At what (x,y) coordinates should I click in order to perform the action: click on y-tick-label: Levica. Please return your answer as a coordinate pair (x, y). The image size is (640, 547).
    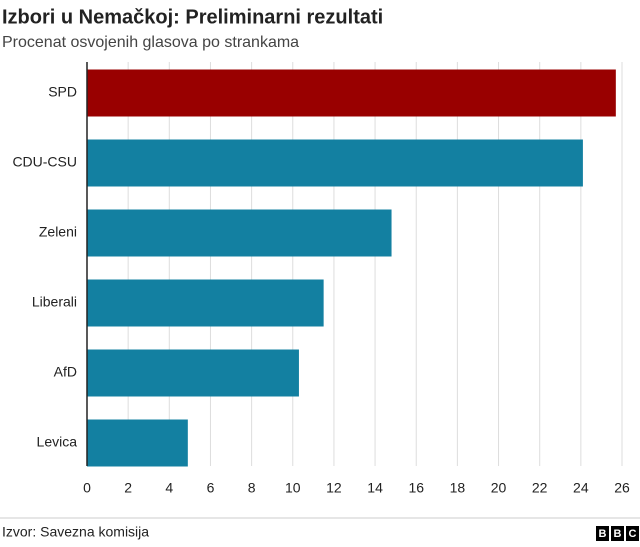
    Looking at the image, I should click on (57, 442).